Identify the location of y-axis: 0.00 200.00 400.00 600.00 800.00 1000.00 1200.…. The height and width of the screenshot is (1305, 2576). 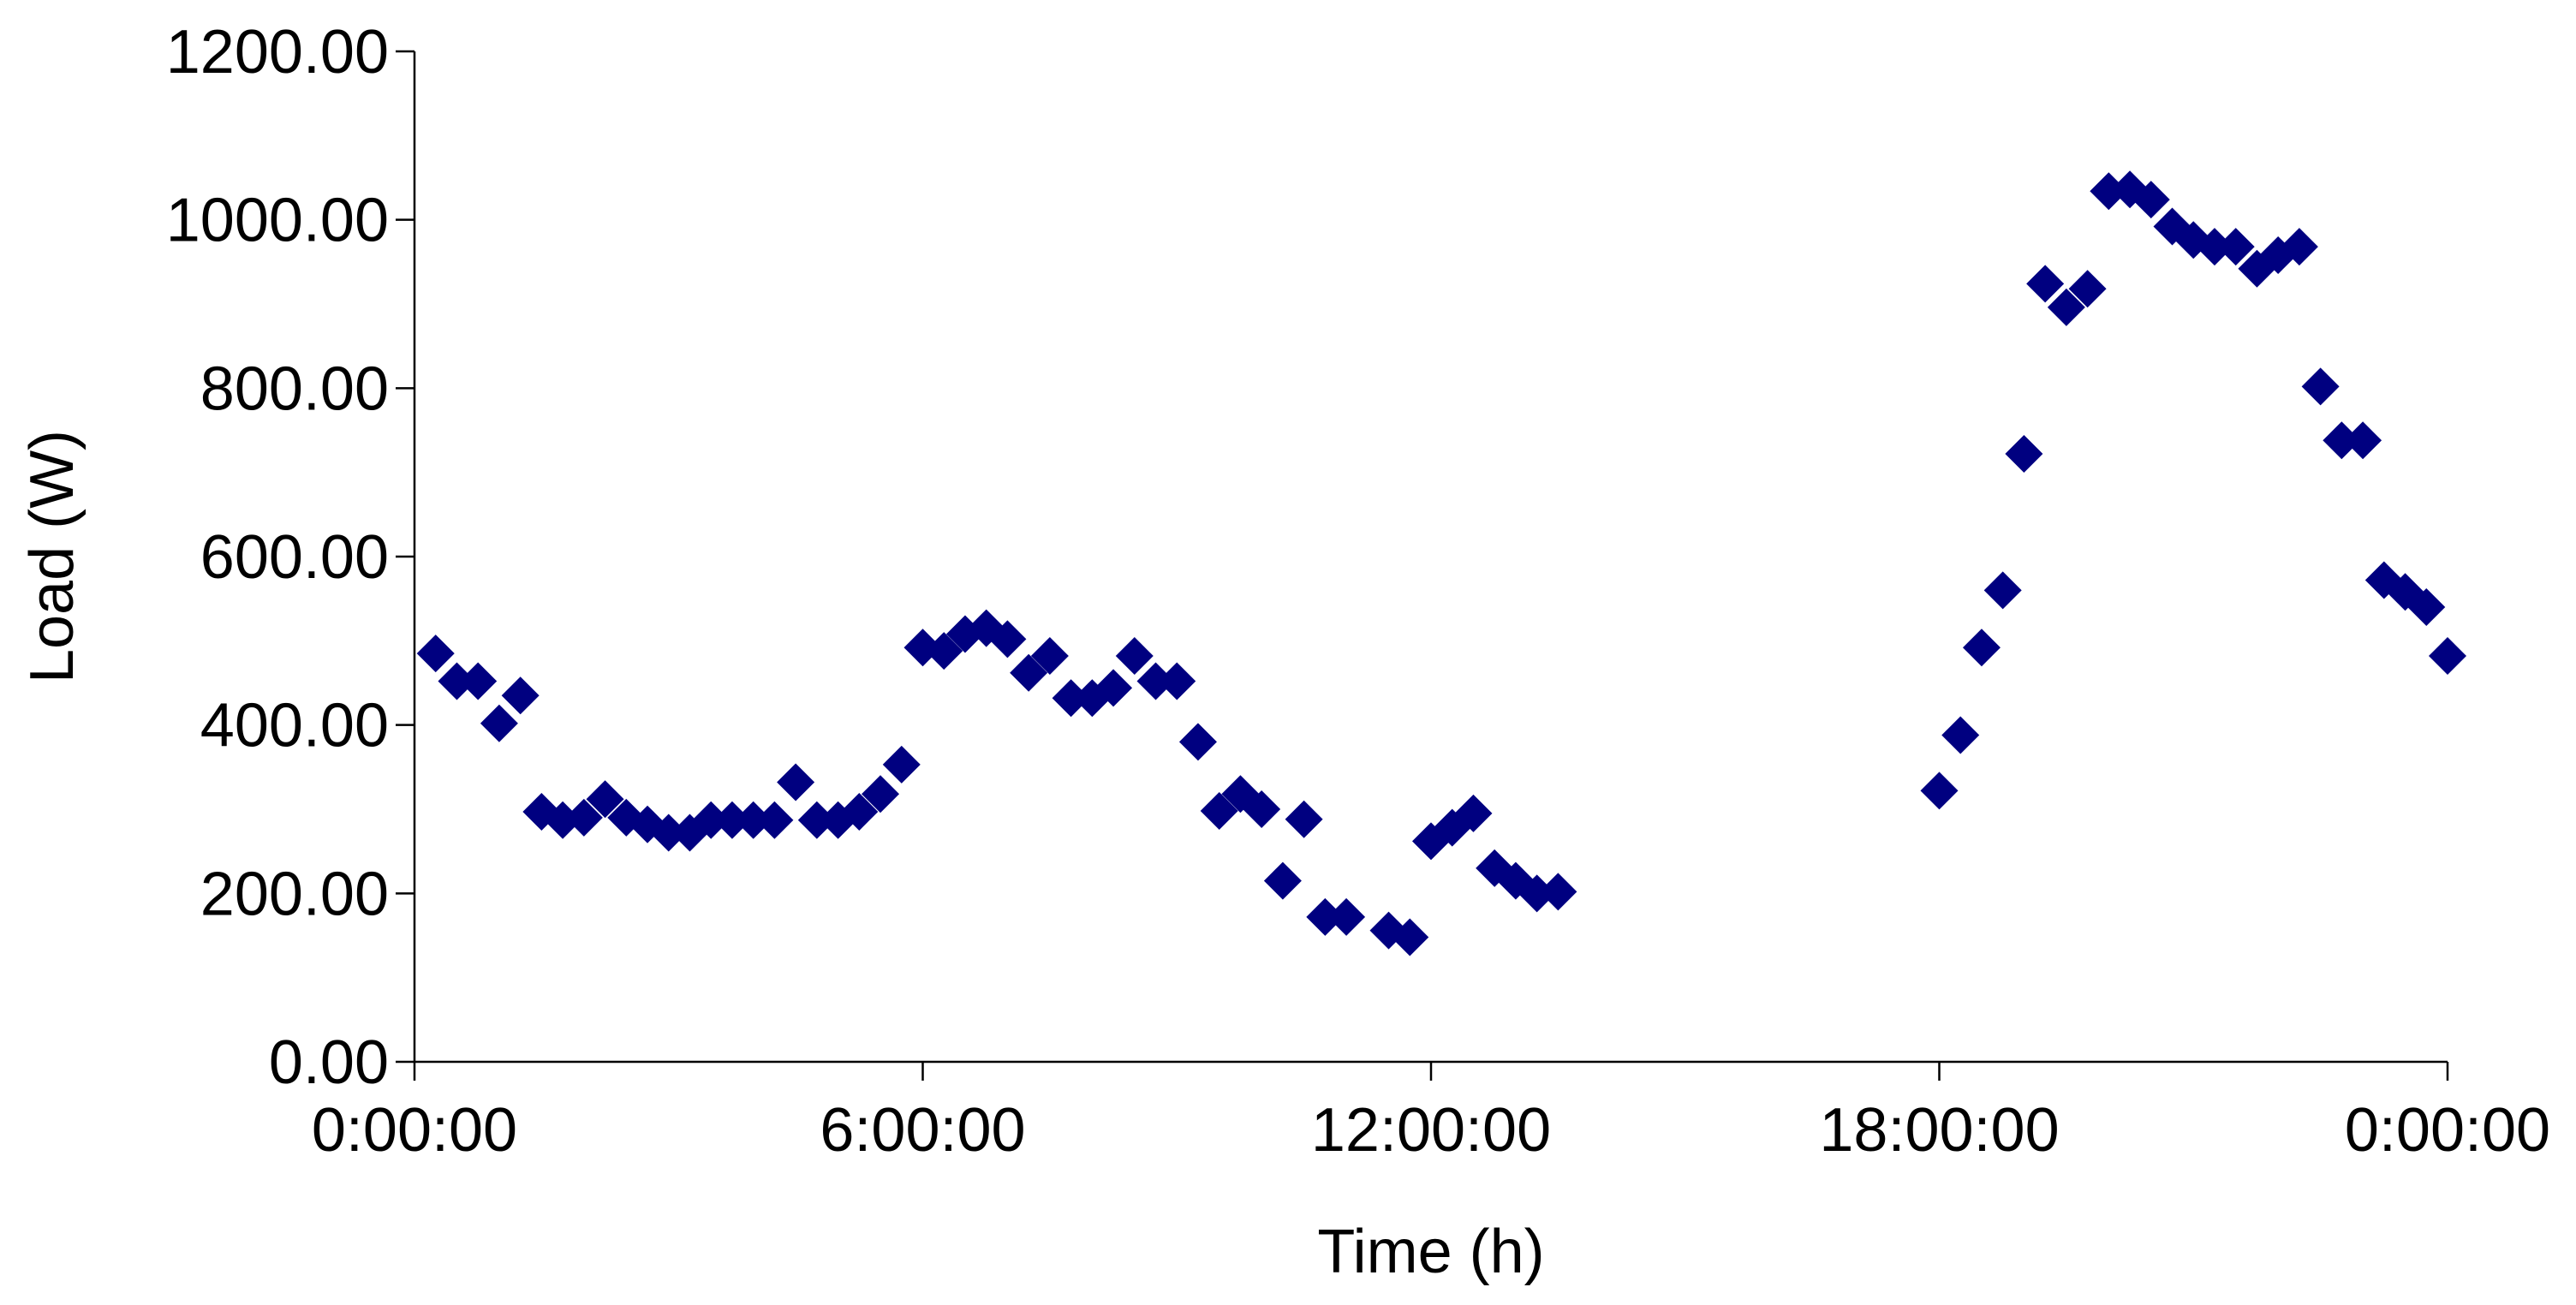
(291, 557).